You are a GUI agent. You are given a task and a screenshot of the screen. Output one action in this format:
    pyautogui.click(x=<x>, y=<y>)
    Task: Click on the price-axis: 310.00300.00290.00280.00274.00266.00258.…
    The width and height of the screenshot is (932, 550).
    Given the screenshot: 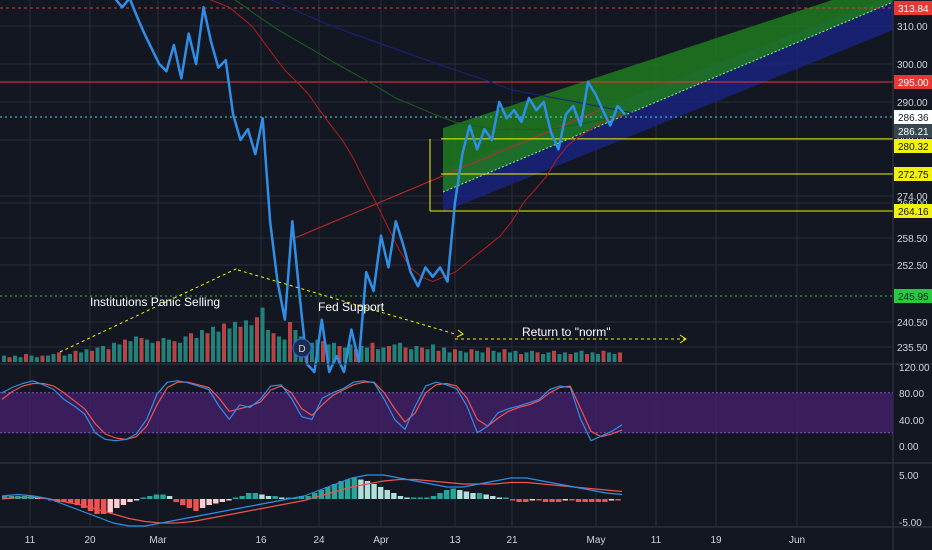 What is the action you would take?
    pyautogui.click(x=913, y=265)
    